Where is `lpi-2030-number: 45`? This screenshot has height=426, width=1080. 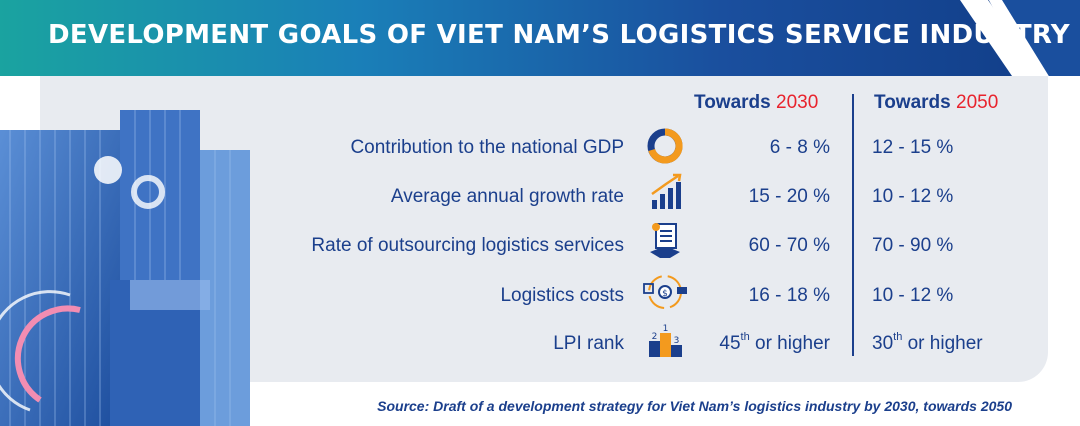
lpi-2030-number: 45 is located at coordinates (730, 343).